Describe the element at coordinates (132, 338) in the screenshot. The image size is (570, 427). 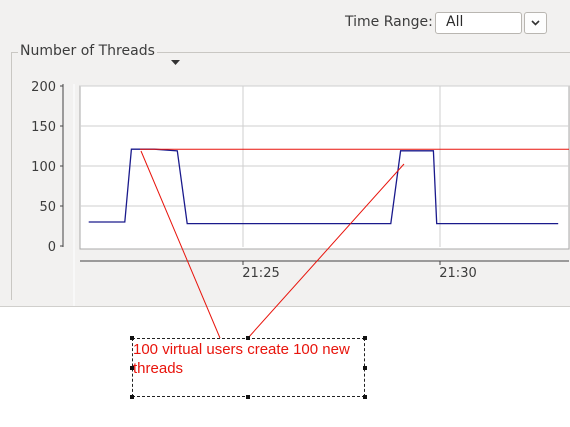
I see `resize-handle-top-left` at that location.